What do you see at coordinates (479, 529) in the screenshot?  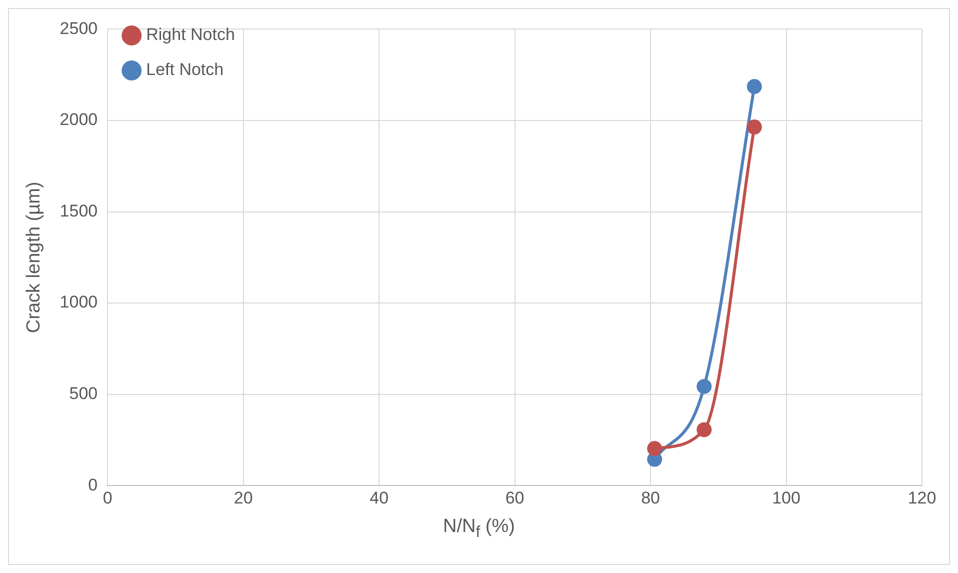 I see `x-axis-title: N/N$_{f}$ (%)` at bounding box center [479, 529].